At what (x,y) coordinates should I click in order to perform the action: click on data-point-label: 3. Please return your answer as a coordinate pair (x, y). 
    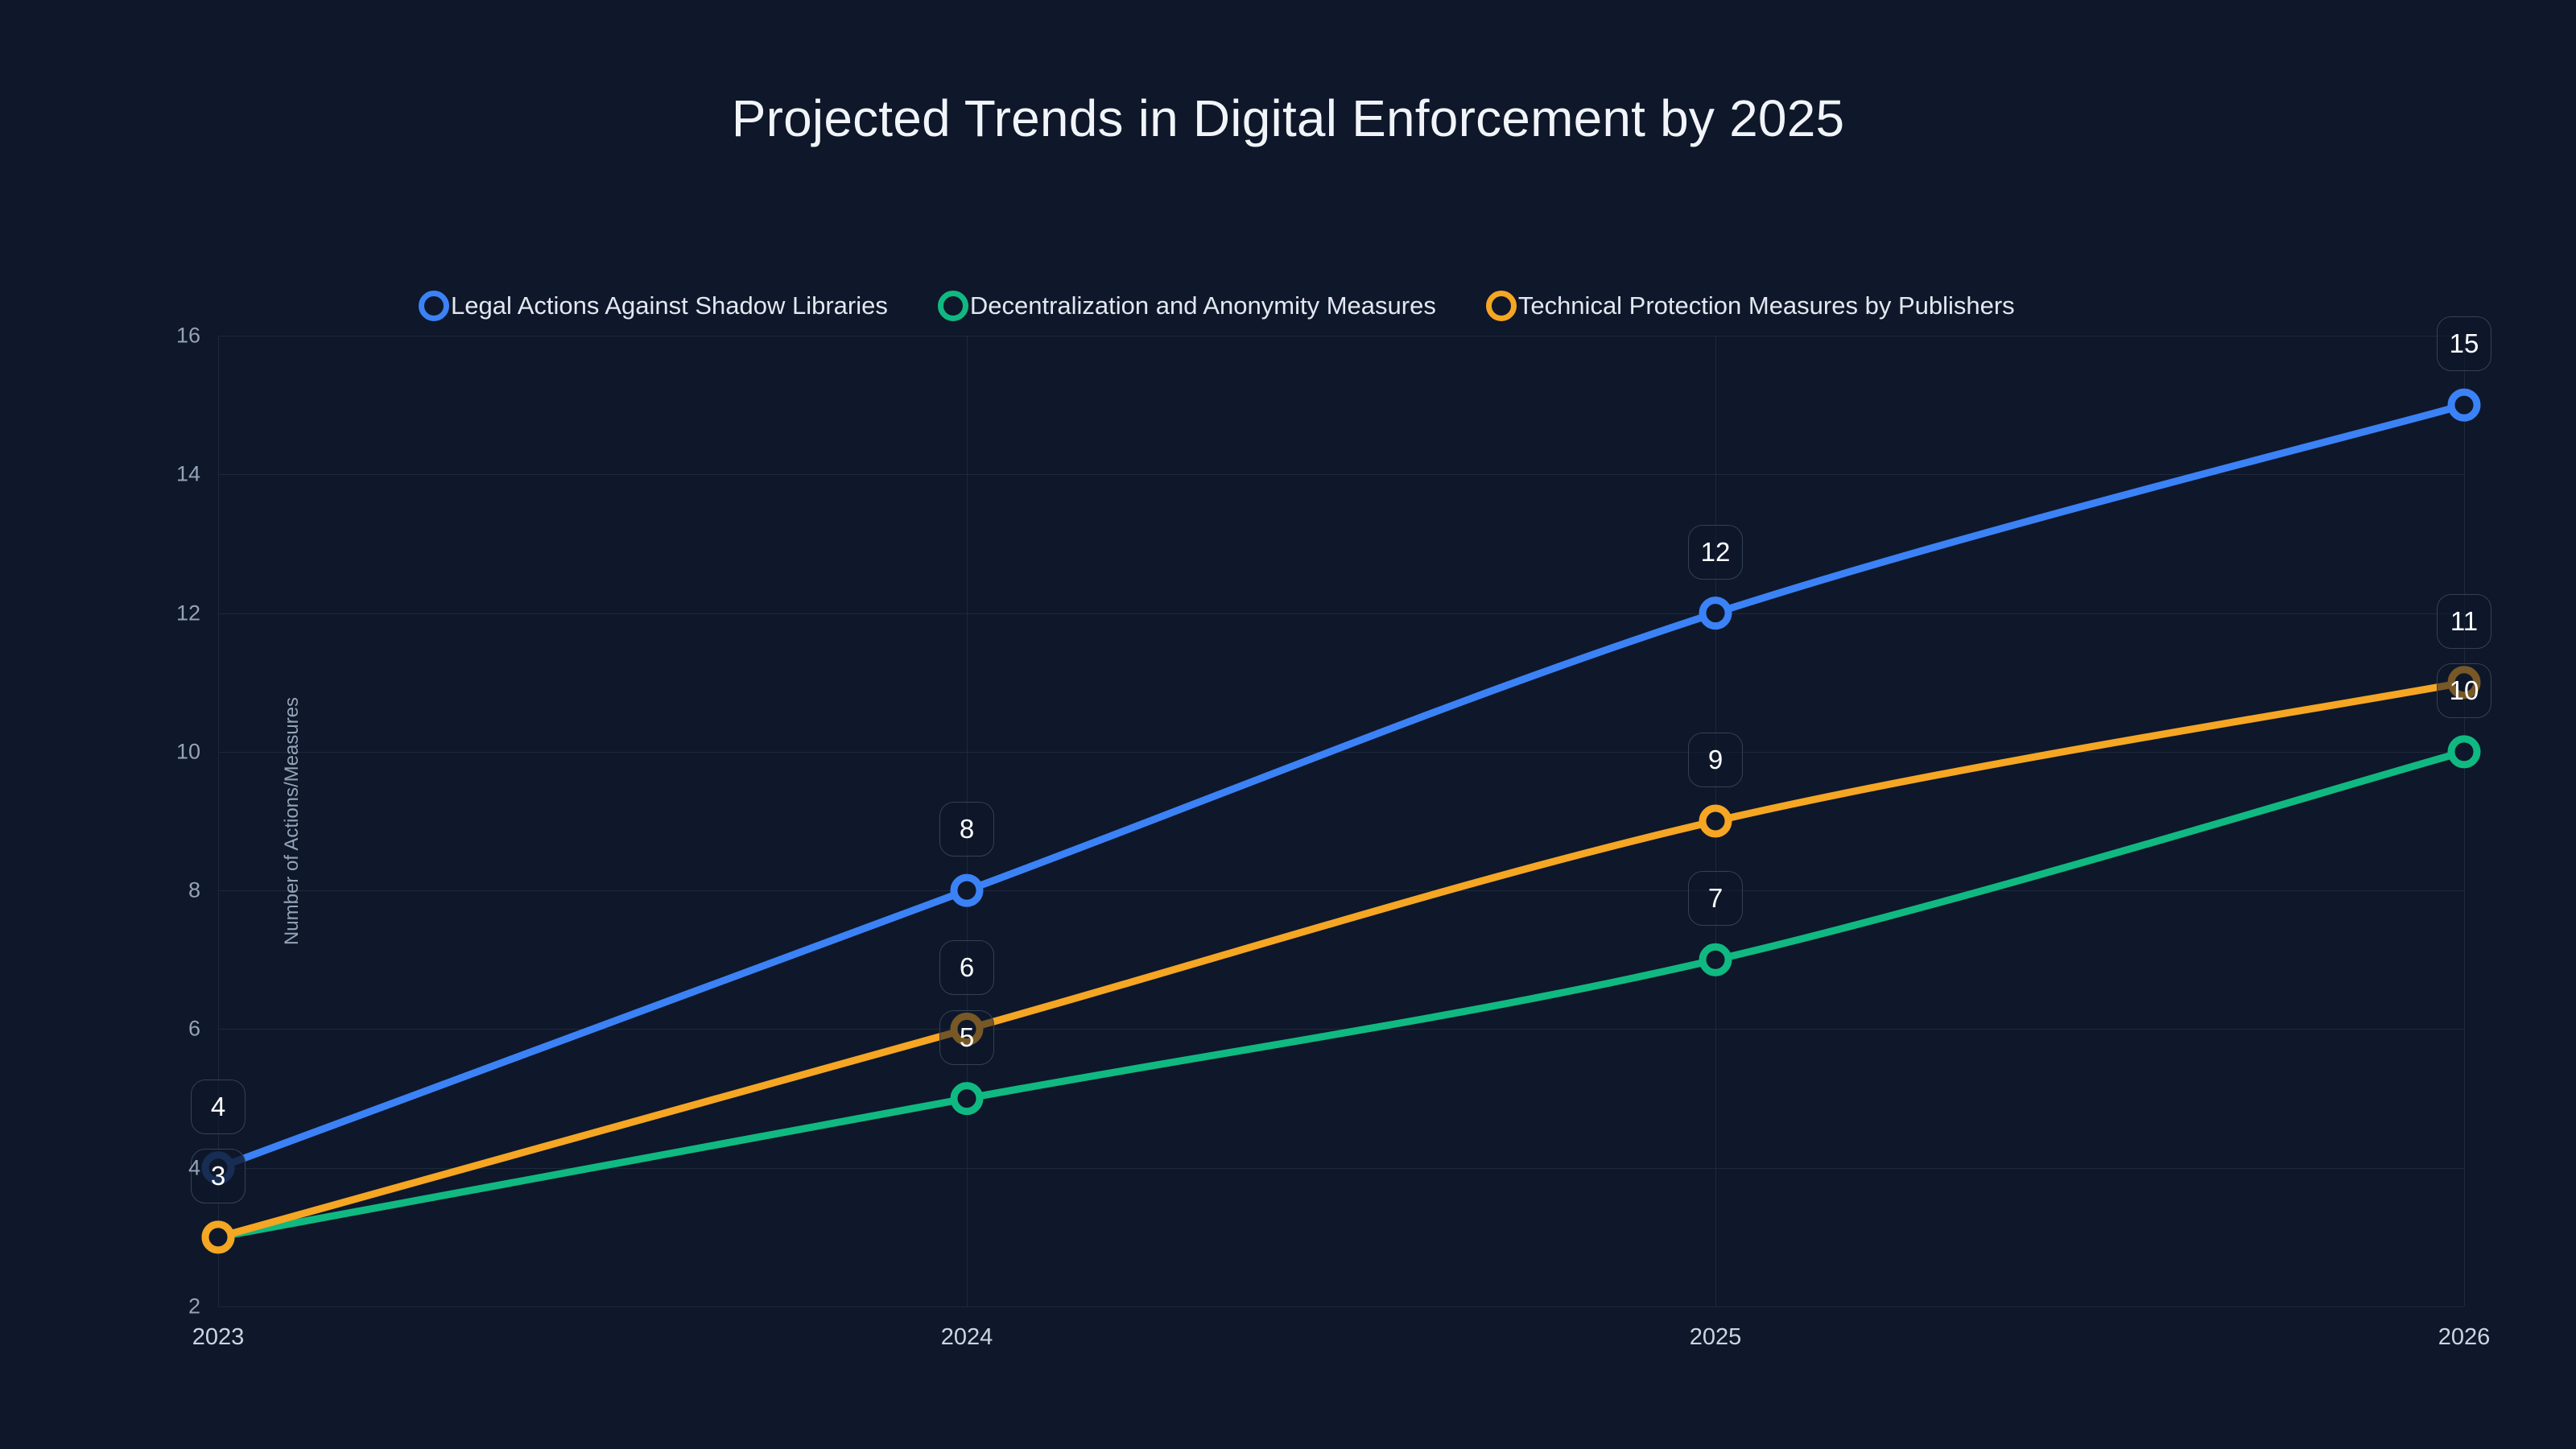
    Looking at the image, I should click on (218, 1175).